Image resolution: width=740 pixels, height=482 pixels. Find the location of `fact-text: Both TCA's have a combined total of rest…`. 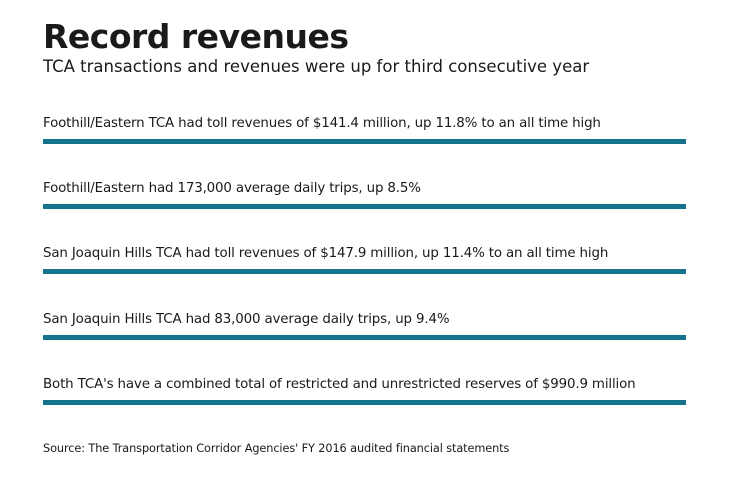

fact-text: Both TCA's have a combined total of rest… is located at coordinates (339, 384).